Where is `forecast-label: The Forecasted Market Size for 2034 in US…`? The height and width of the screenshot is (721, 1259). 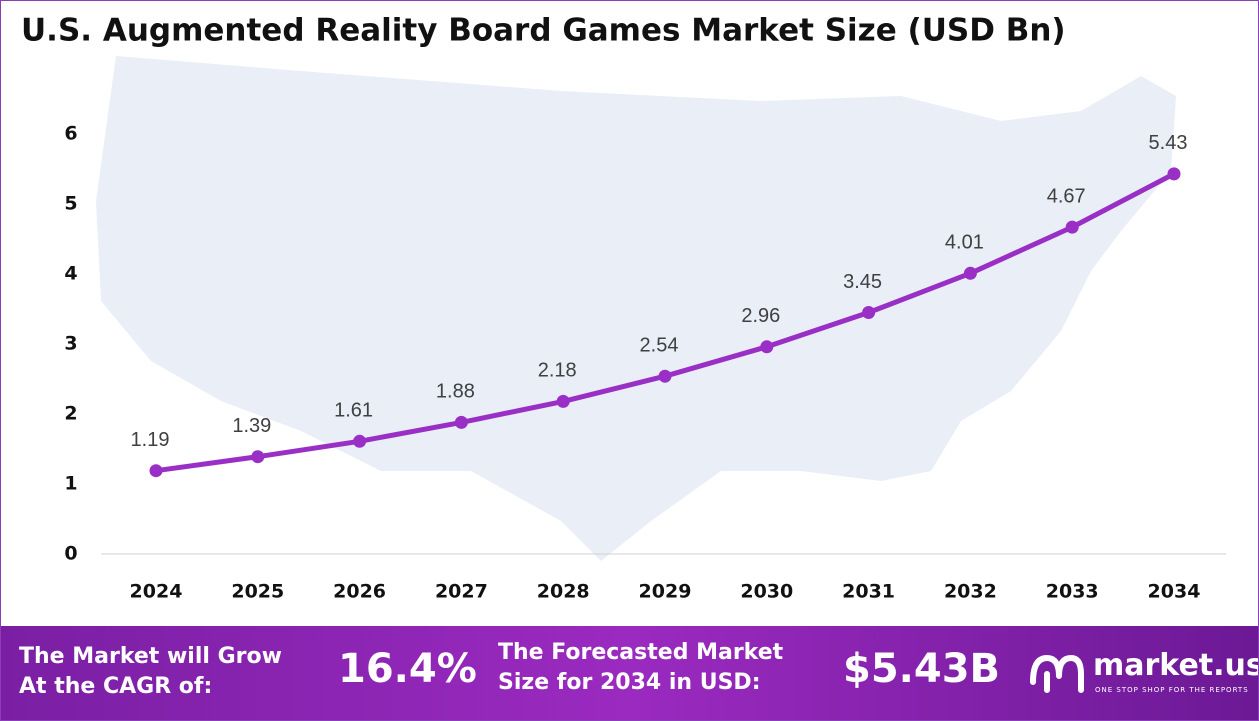
forecast-label: The Forecasted Market Size for 2034 in US… is located at coordinates (640, 668).